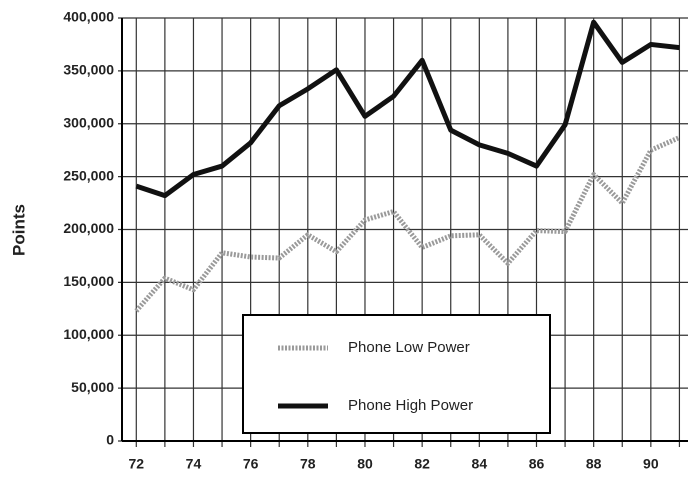 This screenshot has height=480, width=691. I want to click on legend-box, so click(396, 374).